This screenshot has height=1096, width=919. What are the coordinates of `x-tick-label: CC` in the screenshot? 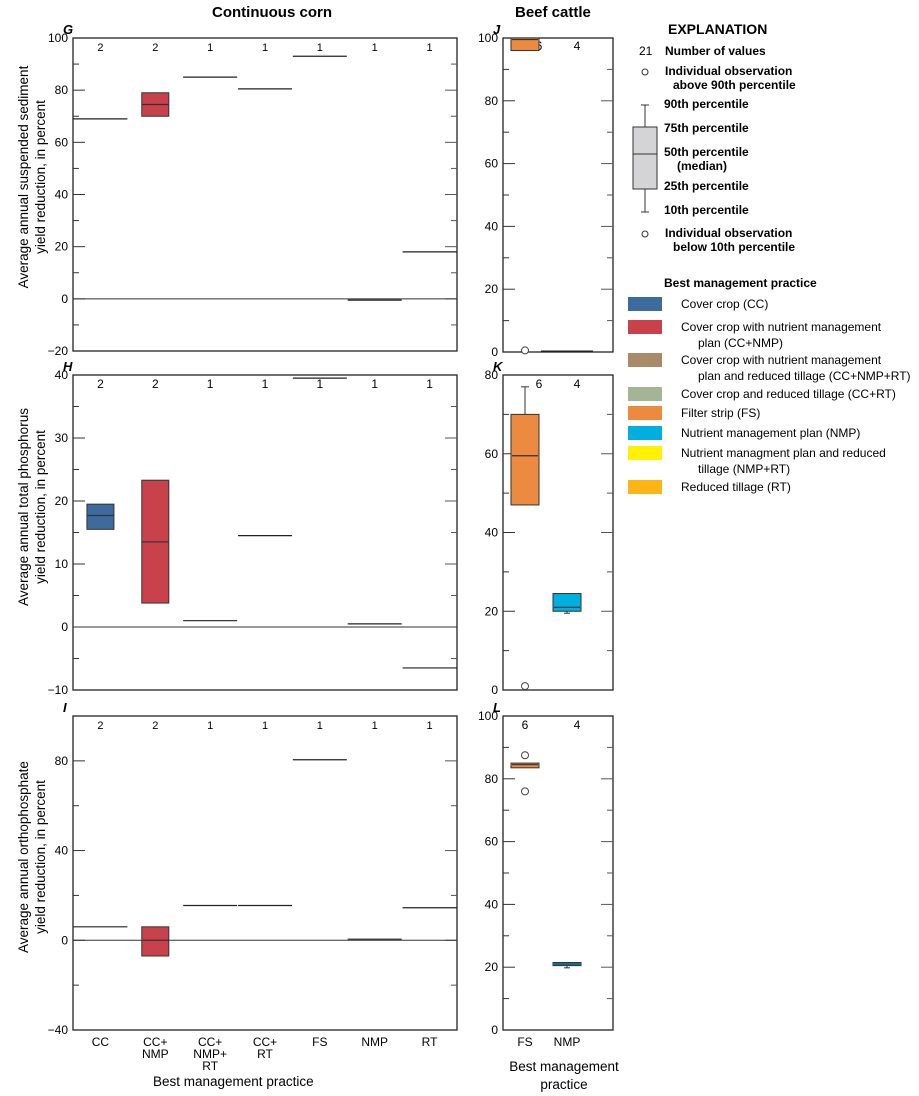 It's located at (101, 1042).